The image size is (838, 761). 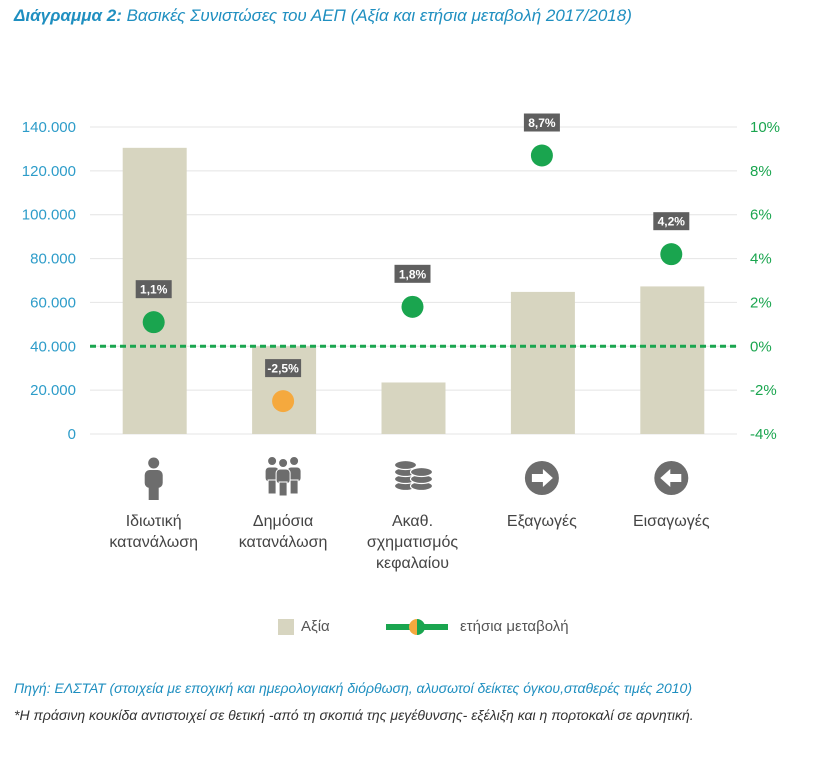 I want to click on arrow-right-icon, so click(x=541, y=478).